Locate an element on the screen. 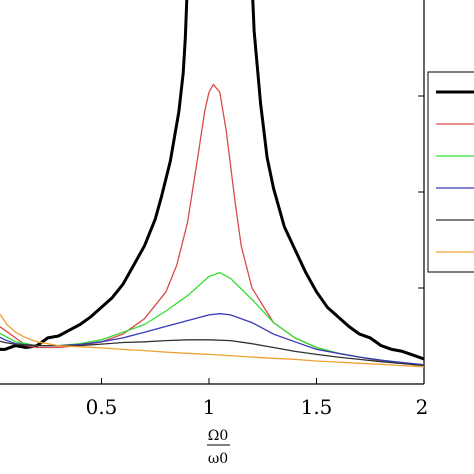  x-axis-label: Ω0 ω0 is located at coordinates (218, 447).